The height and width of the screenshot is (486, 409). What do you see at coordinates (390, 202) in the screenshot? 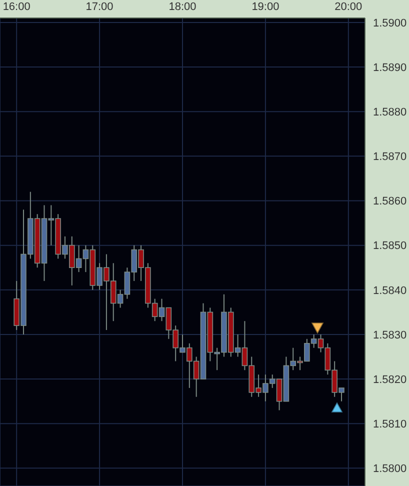
I see `y-tick-label: 1.5860` at bounding box center [390, 202].